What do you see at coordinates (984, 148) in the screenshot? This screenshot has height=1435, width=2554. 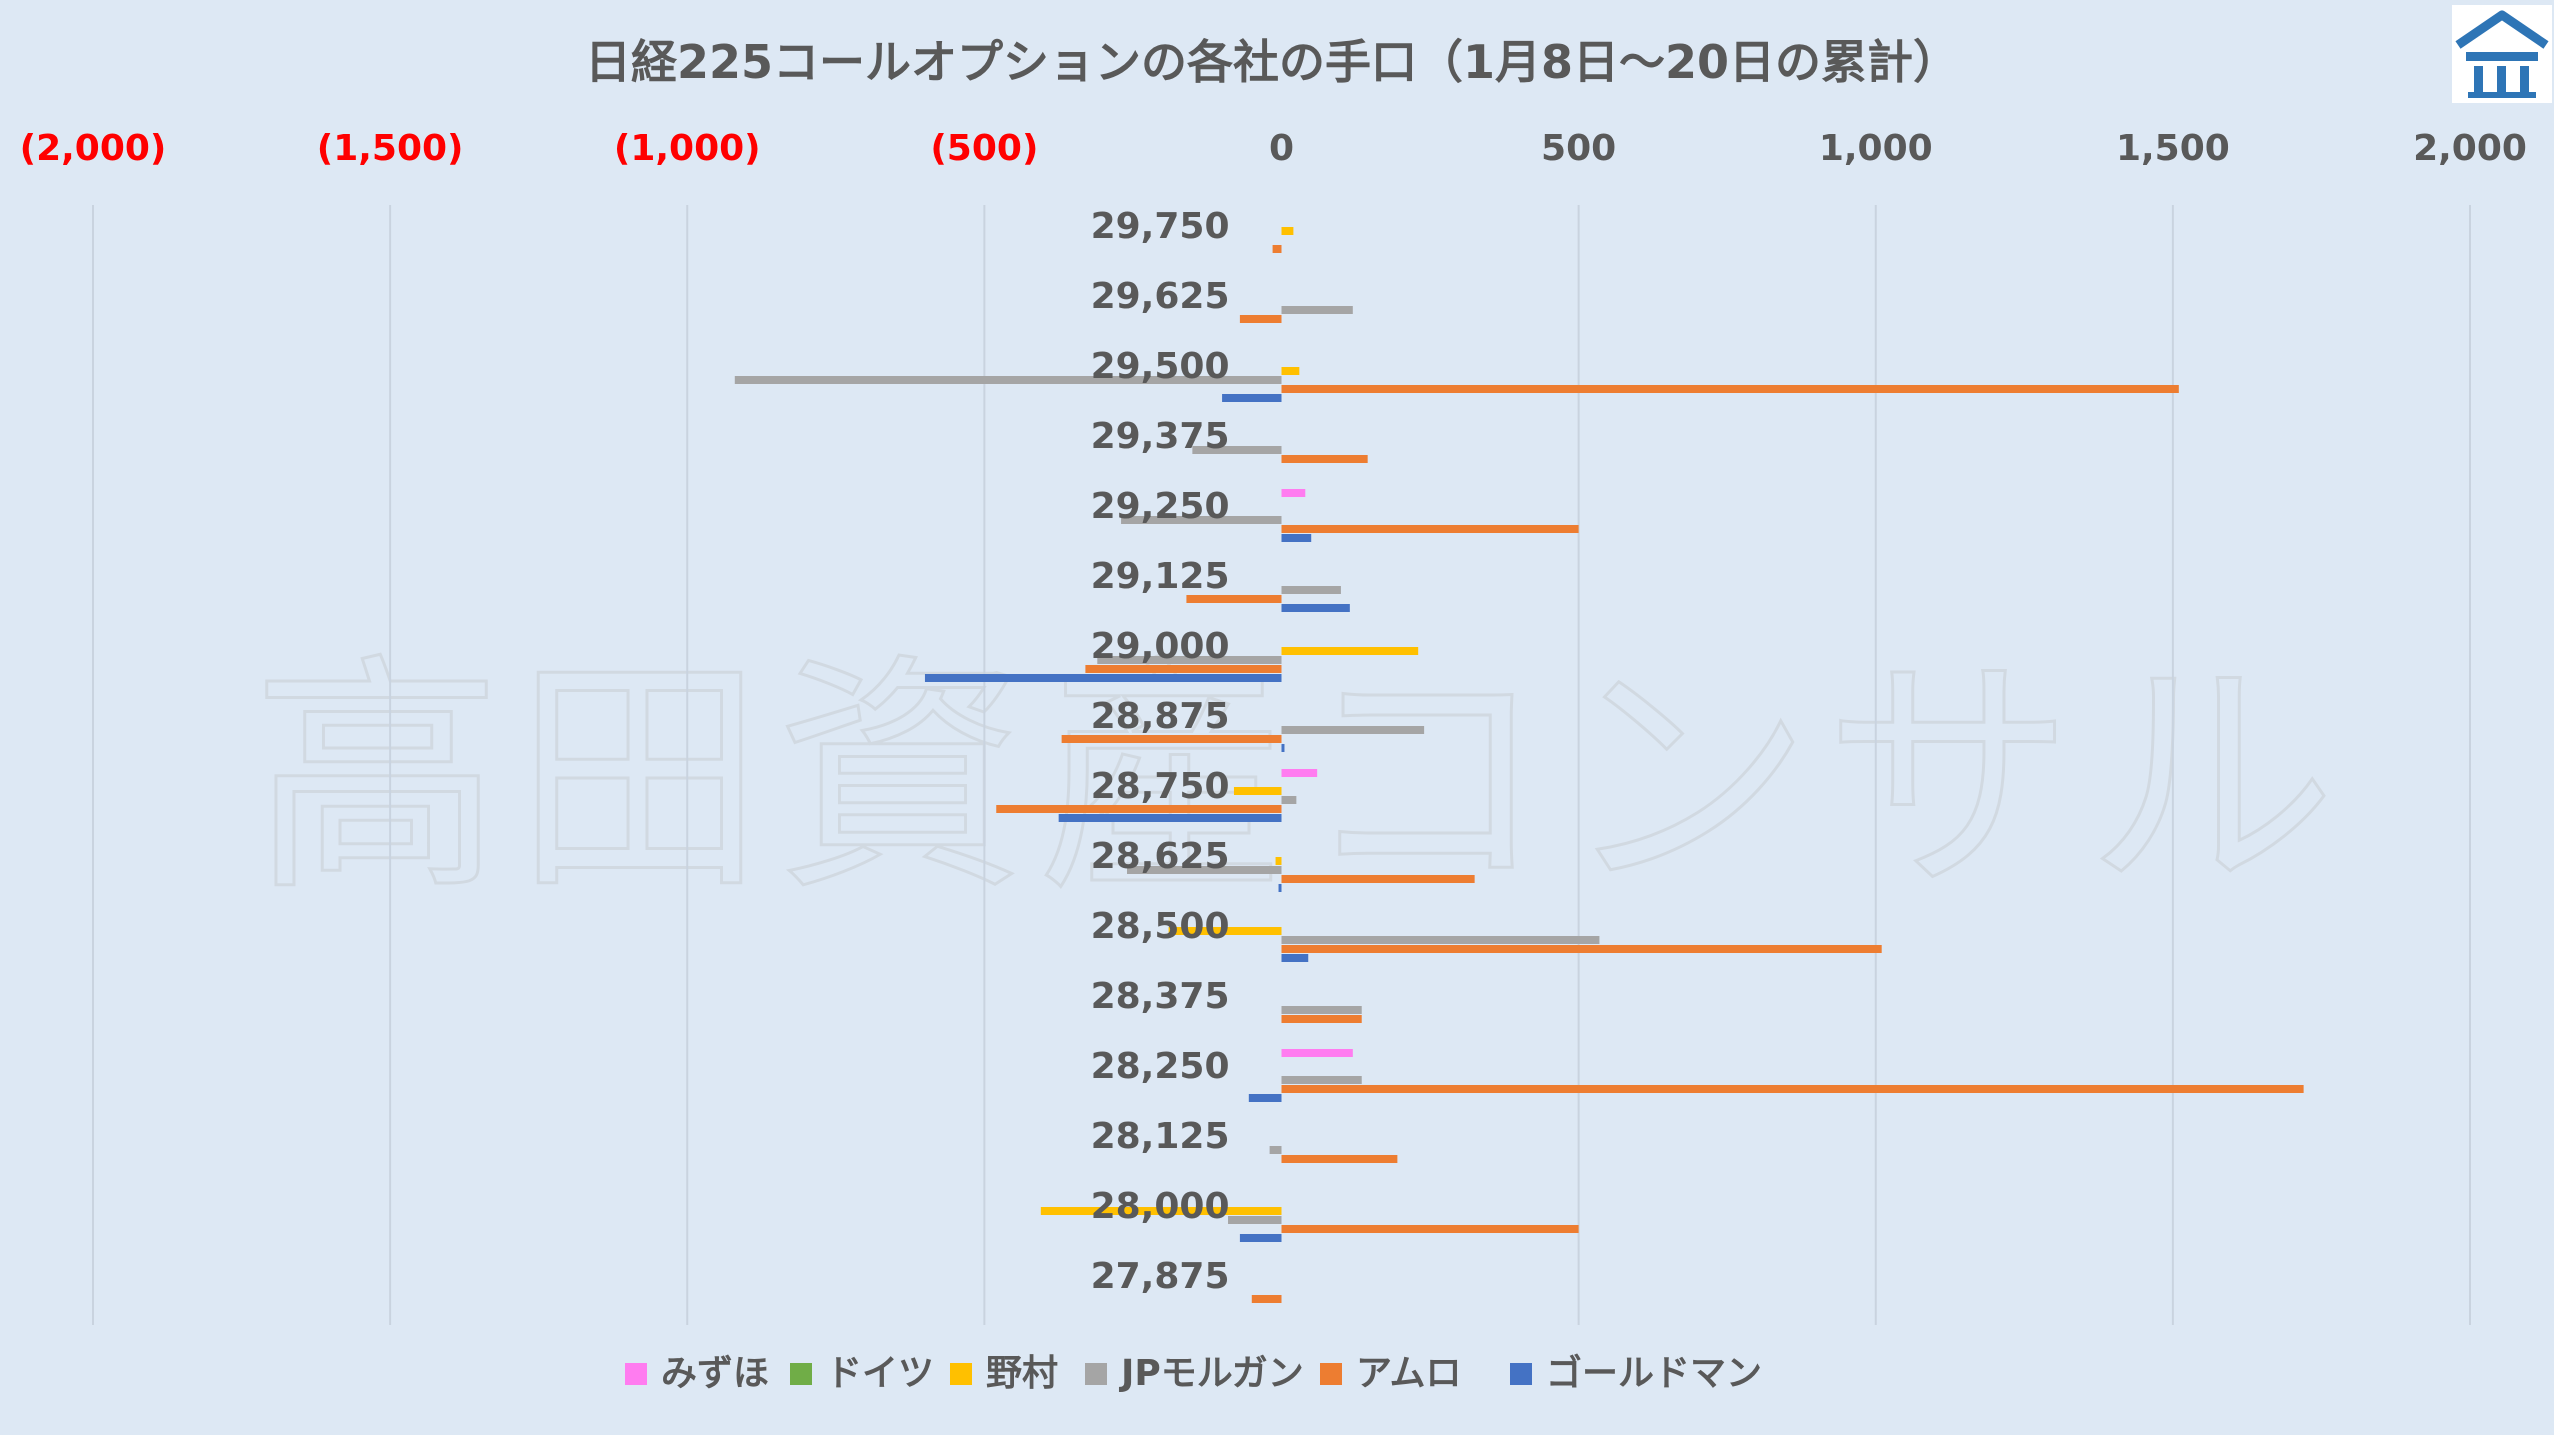 I see `x-tick-label: (500)` at bounding box center [984, 148].